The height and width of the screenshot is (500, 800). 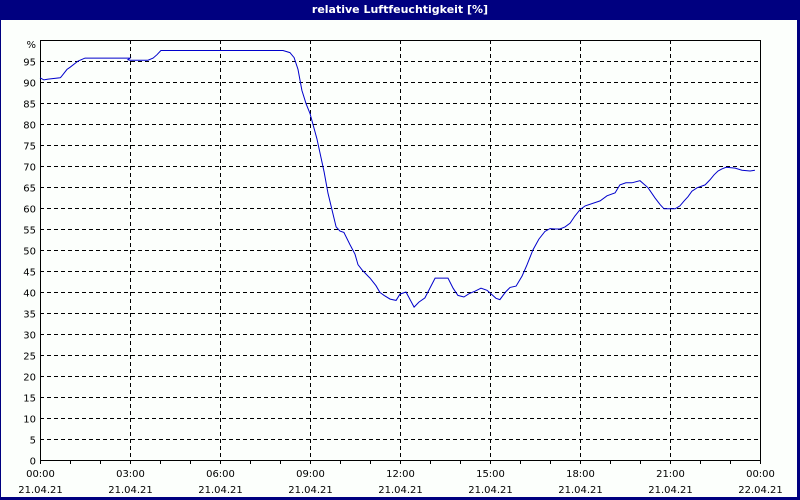 What do you see at coordinates (29, 231) in the screenshot?
I see `y-tick-label: 55` at bounding box center [29, 231].